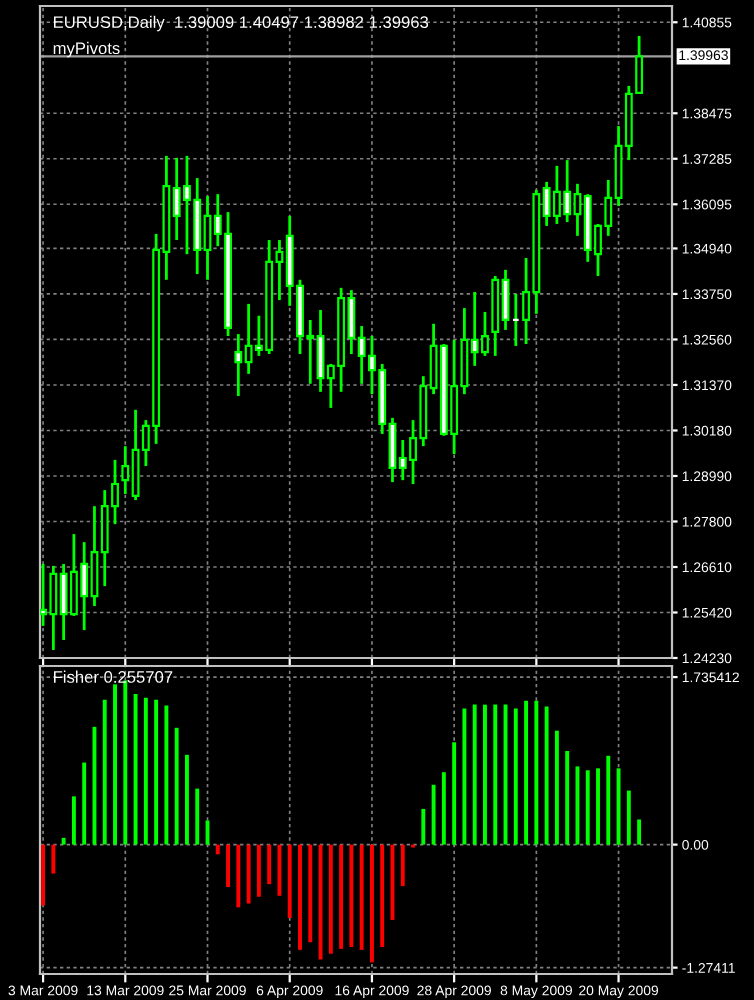 This screenshot has width=754, height=1000. I want to click on chart-title: Fisher 0.255707, so click(113, 676).